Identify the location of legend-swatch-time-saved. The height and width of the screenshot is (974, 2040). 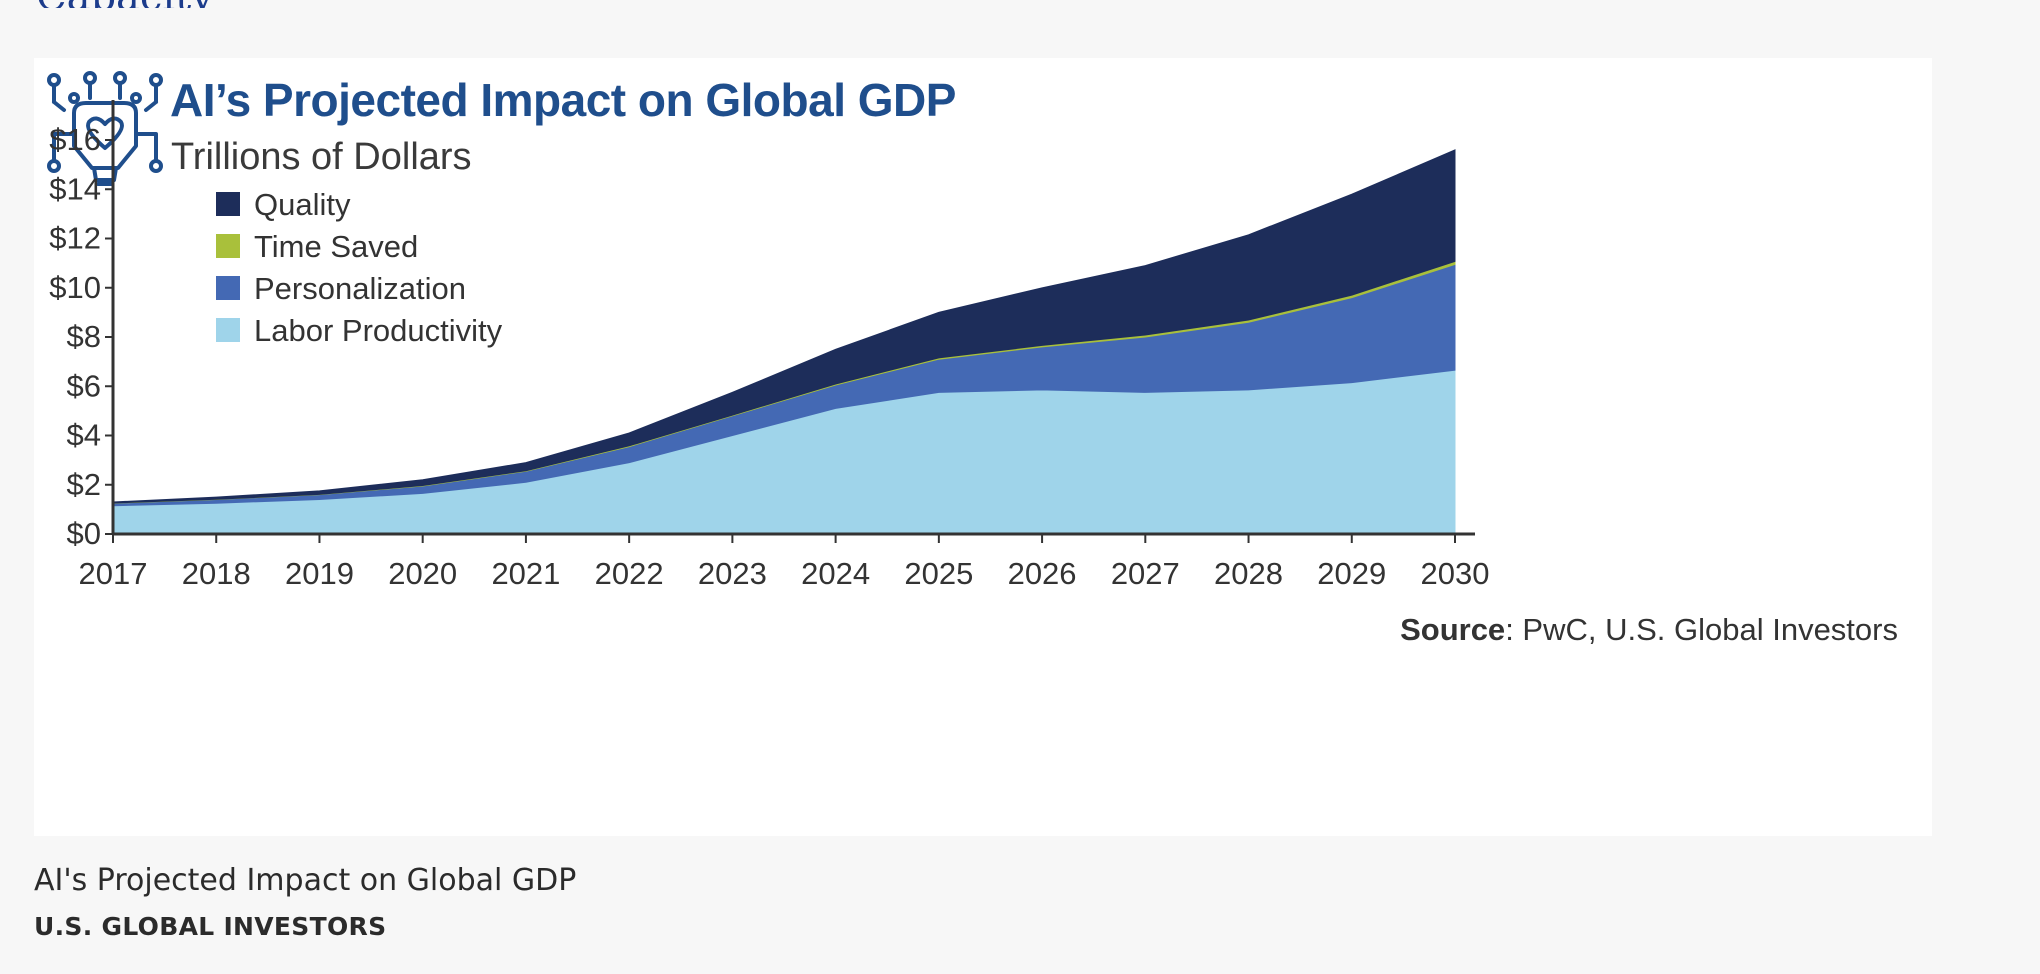
(228, 246).